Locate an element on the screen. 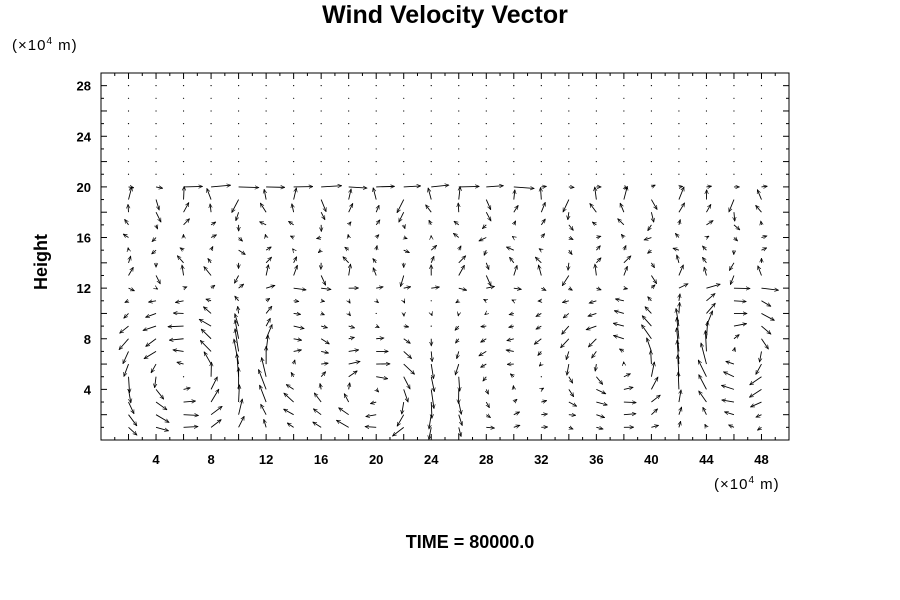 This screenshot has height=600, width=900. time-label: TIME = 80000.0 is located at coordinates (470, 542).